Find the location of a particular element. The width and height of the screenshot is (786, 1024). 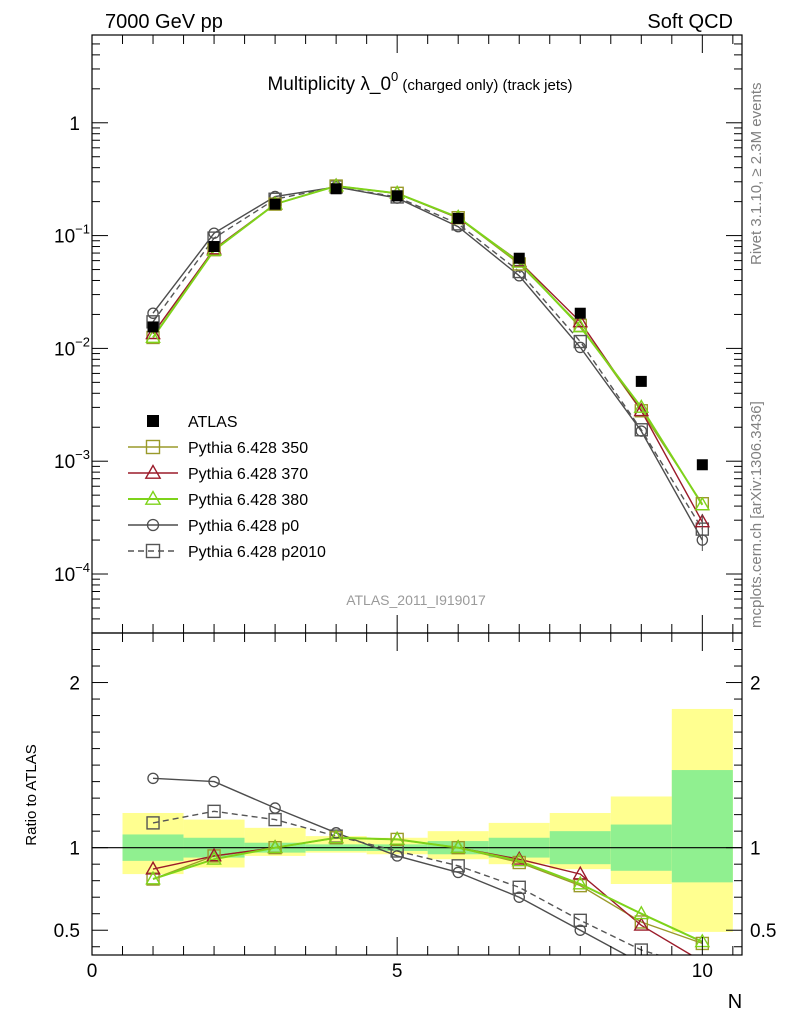

ratio-y-tick-label: 0.5 is located at coordinates (67, 931).